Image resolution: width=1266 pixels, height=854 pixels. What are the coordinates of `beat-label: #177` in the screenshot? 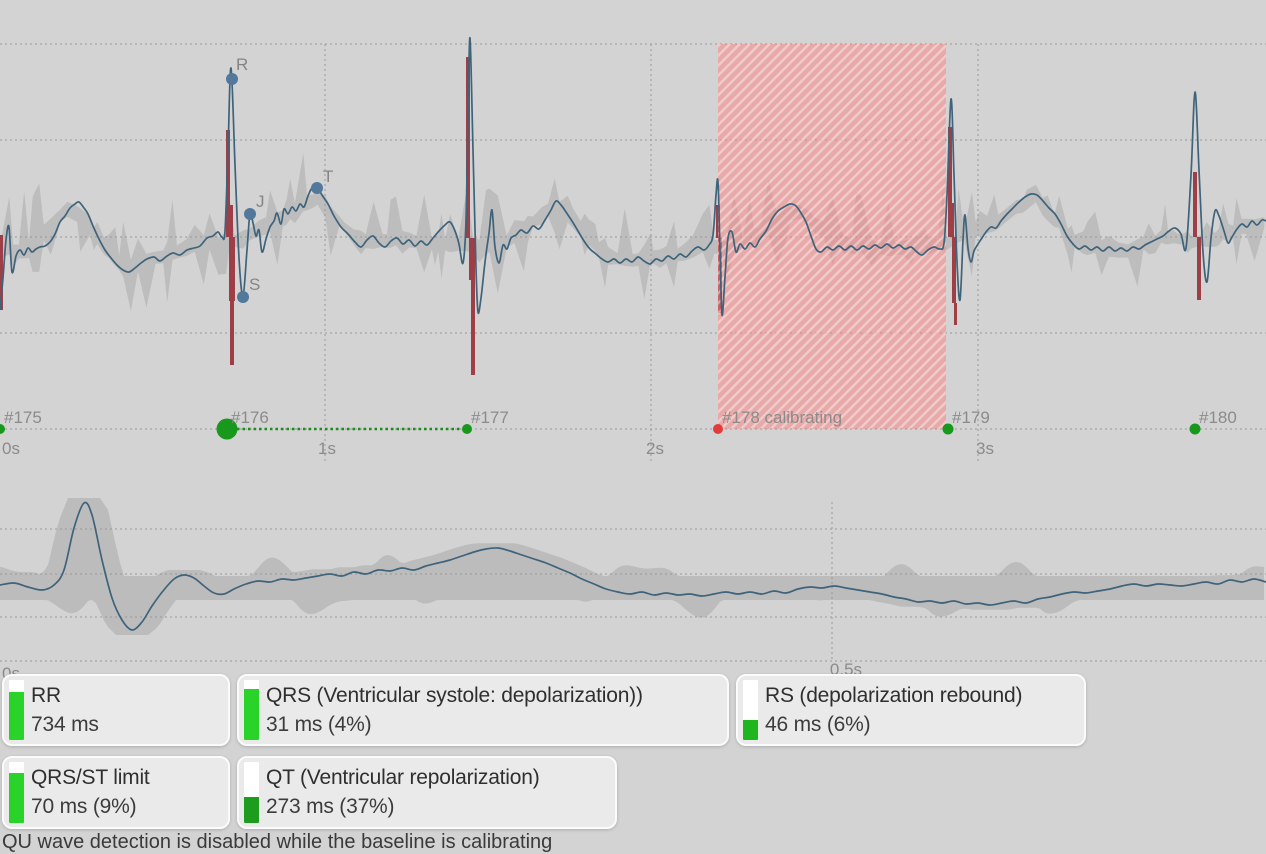 It's located at (490, 417).